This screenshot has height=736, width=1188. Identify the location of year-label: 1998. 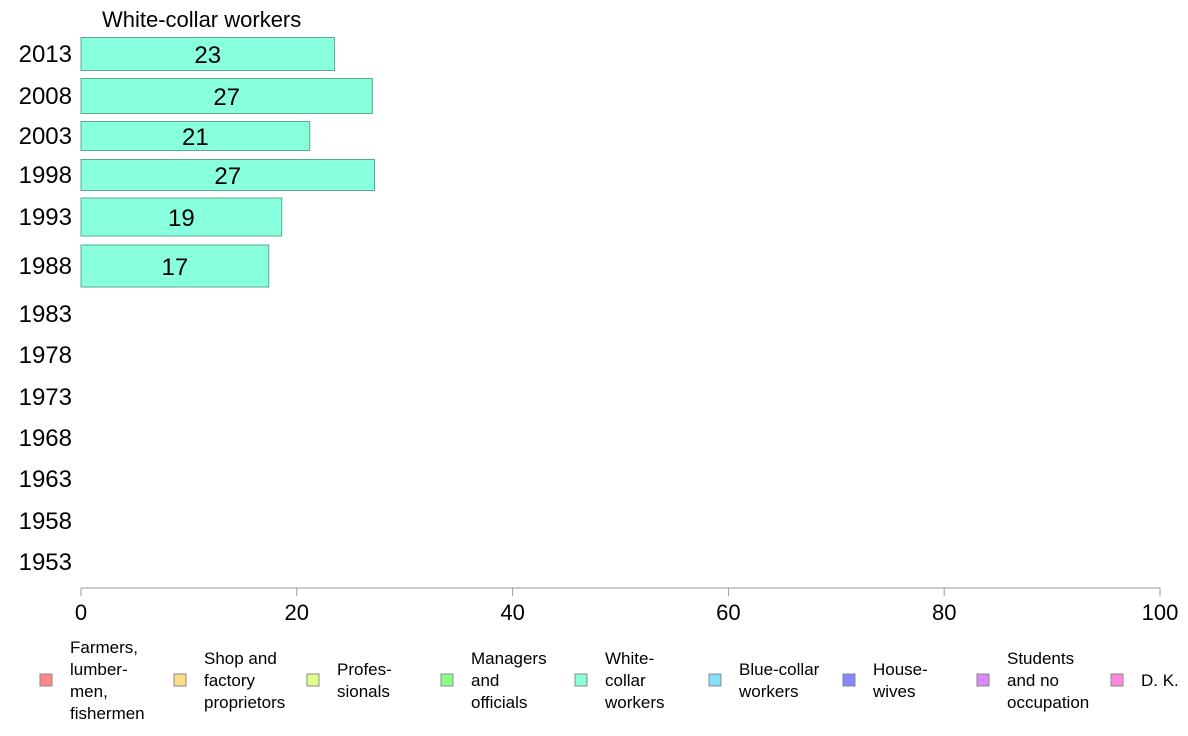
(45, 175).